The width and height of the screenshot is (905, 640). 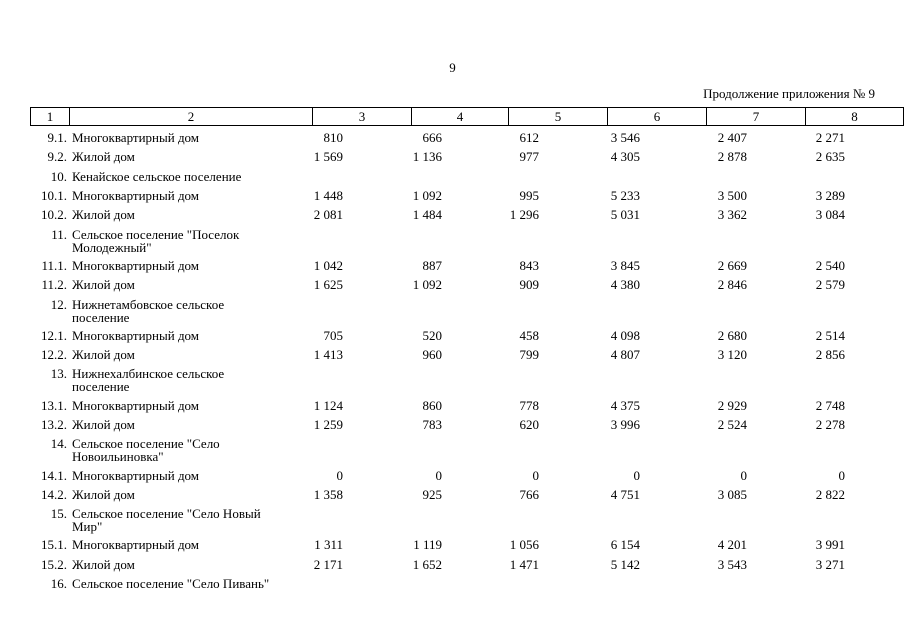 I want to click on cell-col6: 5 142, so click(x=625, y=564).